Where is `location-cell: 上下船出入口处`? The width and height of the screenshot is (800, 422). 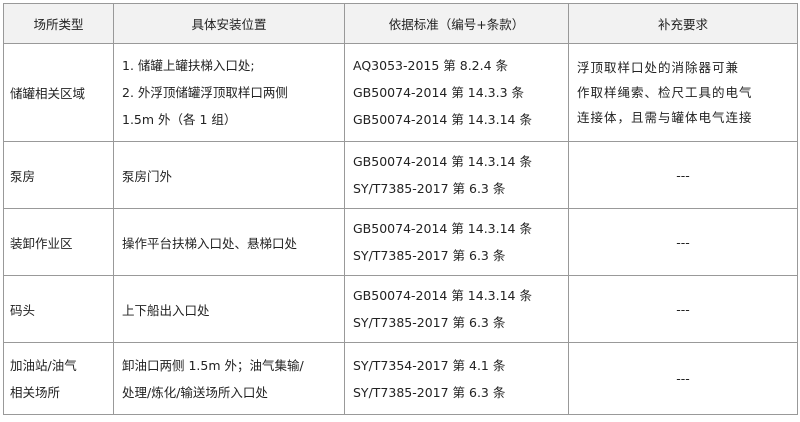
location-cell: 上下船出入口处 is located at coordinates (229, 309).